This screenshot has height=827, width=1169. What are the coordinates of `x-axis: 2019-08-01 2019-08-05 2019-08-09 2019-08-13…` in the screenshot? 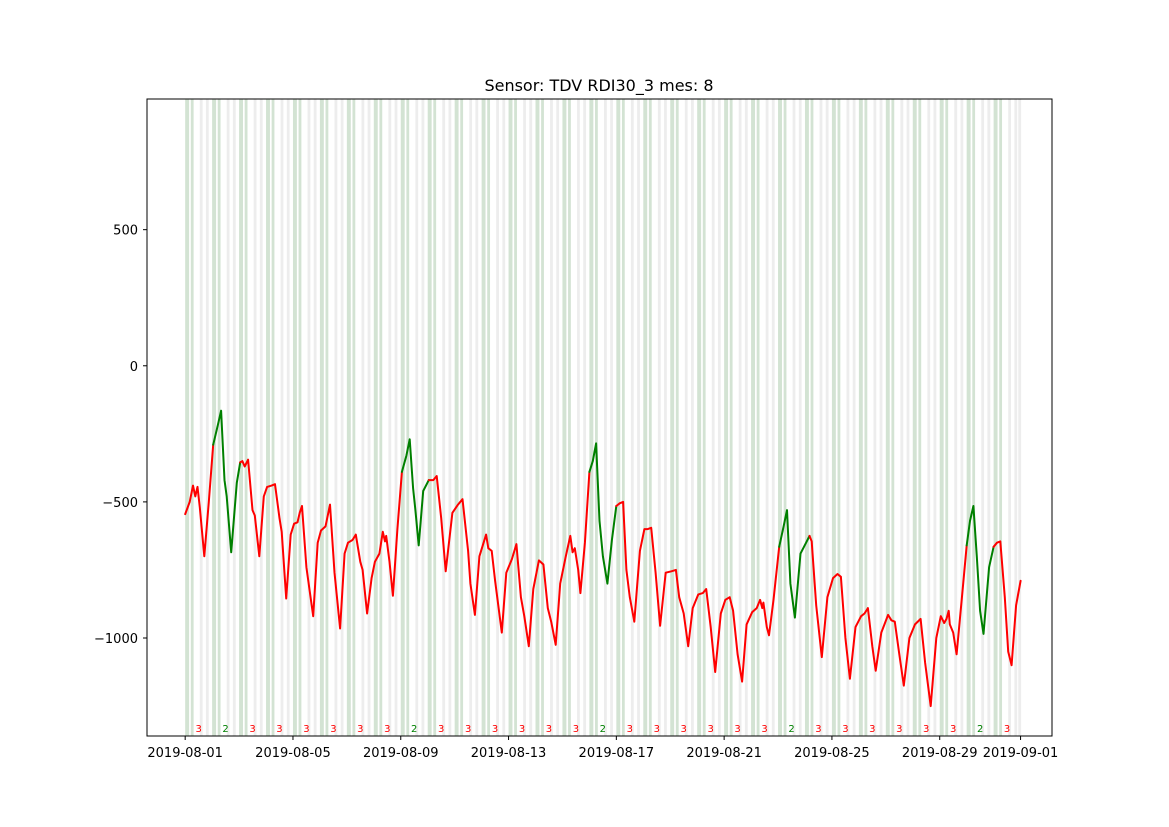 It's located at (602, 748).